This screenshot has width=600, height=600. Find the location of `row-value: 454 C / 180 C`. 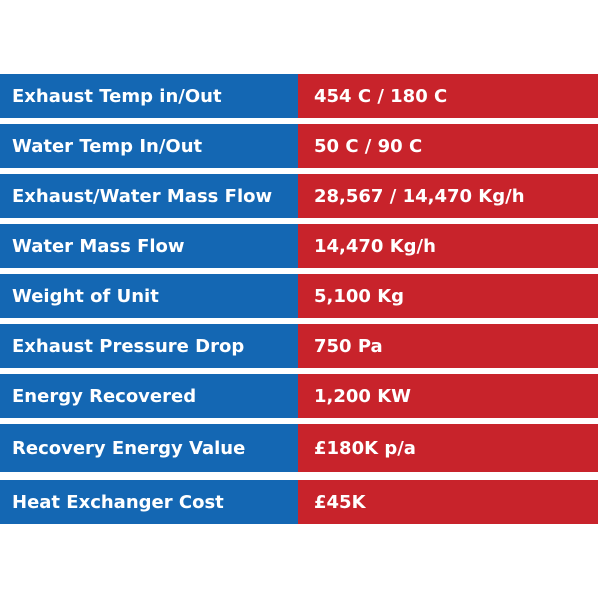

row-value: 454 C / 180 C is located at coordinates (448, 96).